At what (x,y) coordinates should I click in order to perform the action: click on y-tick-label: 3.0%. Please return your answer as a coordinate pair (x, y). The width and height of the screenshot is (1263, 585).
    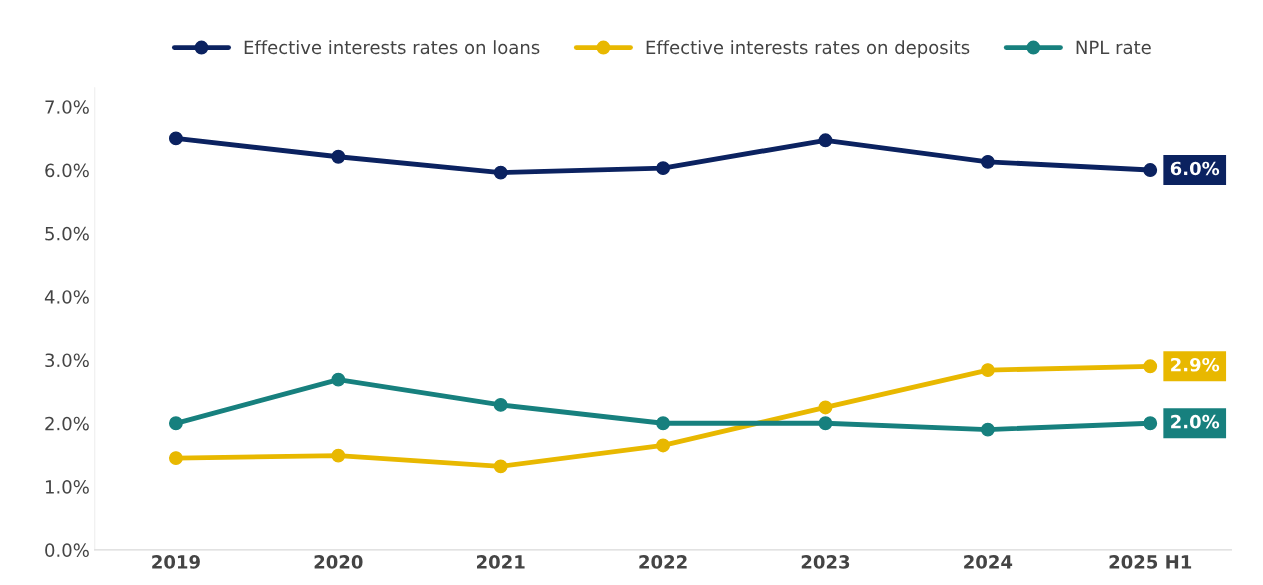
    Looking at the image, I should click on (67, 360).